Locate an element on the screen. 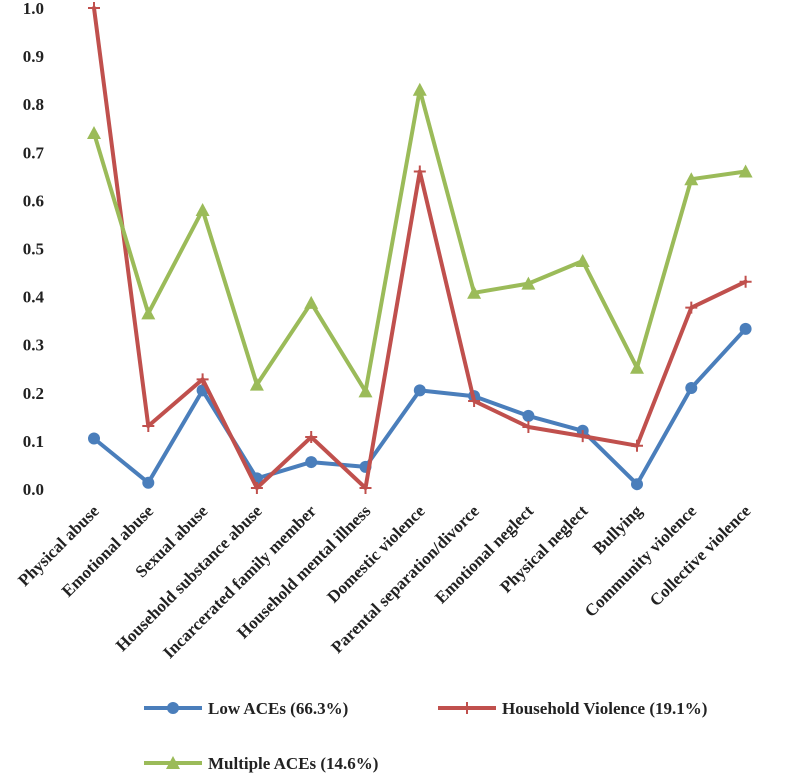 The height and width of the screenshot is (773, 786). x-tick-label: Emotional neglect is located at coordinates (484, 554).